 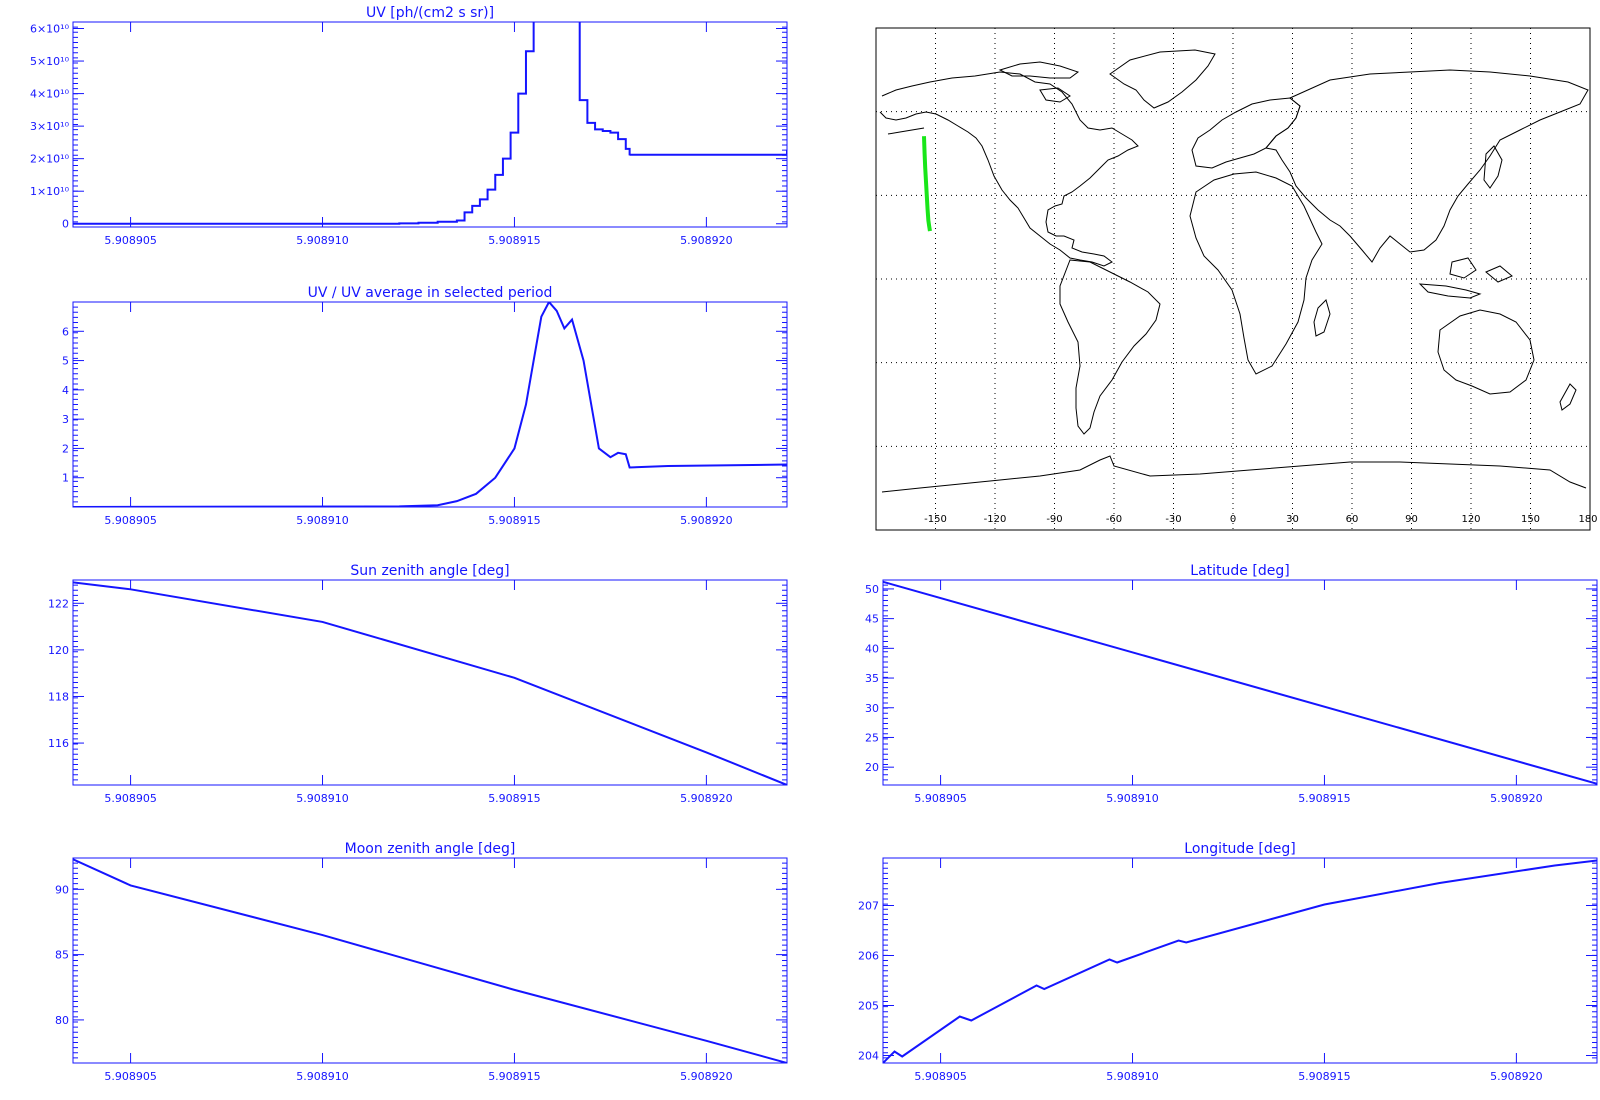 What do you see at coordinates (1256, 273) in the screenshot?
I see `africa-outline` at bounding box center [1256, 273].